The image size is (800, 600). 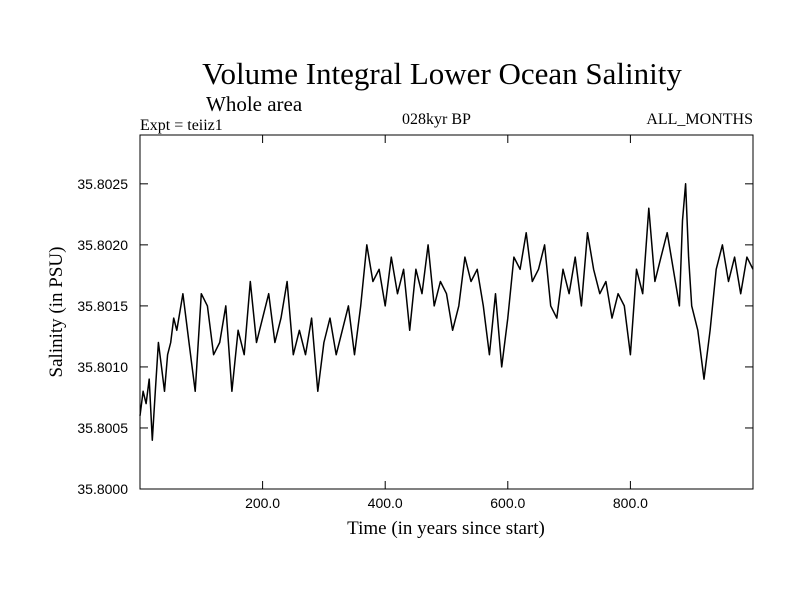 I want to click on experiment-label: Expt = teiiz1, so click(x=181, y=125).